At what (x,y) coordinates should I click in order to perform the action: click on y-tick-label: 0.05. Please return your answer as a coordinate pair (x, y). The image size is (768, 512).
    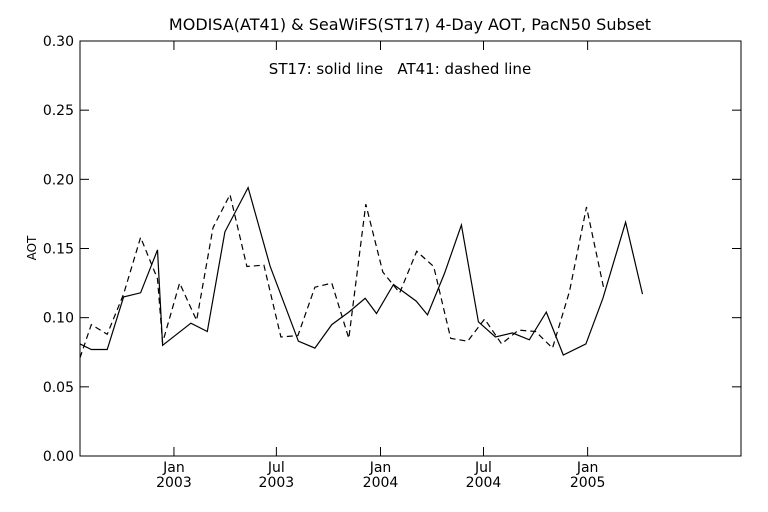
    Looking at the image, I should click on (58, 388).